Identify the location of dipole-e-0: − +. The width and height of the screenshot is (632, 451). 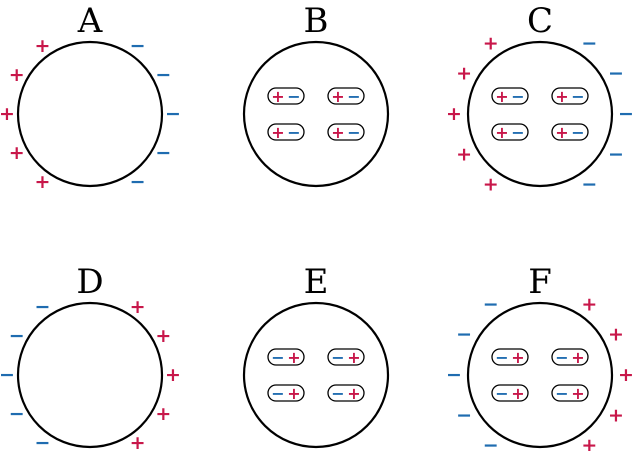
(286, 357).